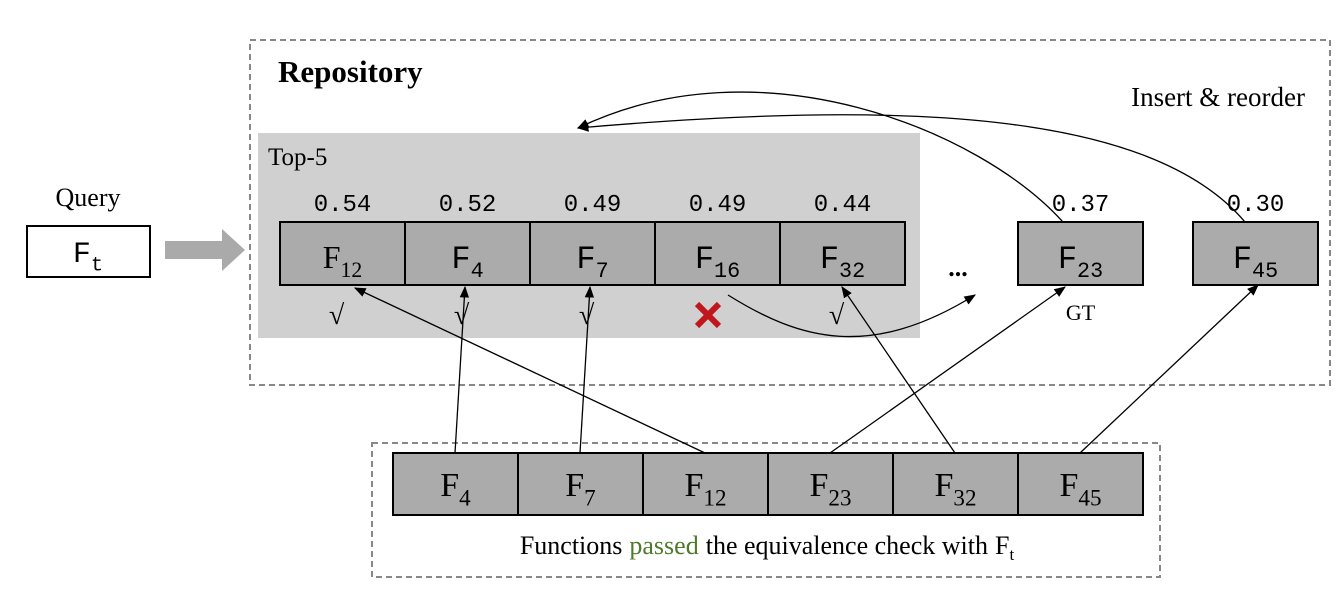  I want to click on query-box, so click(88, 251).